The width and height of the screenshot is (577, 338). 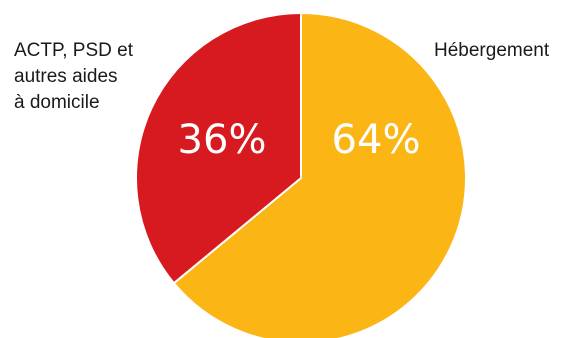 What do you see at coordinates (66, 76) in the screenshot?
I see `slice-label-aides-domicile-line2: autres aides` at bounding box center [66, 76].